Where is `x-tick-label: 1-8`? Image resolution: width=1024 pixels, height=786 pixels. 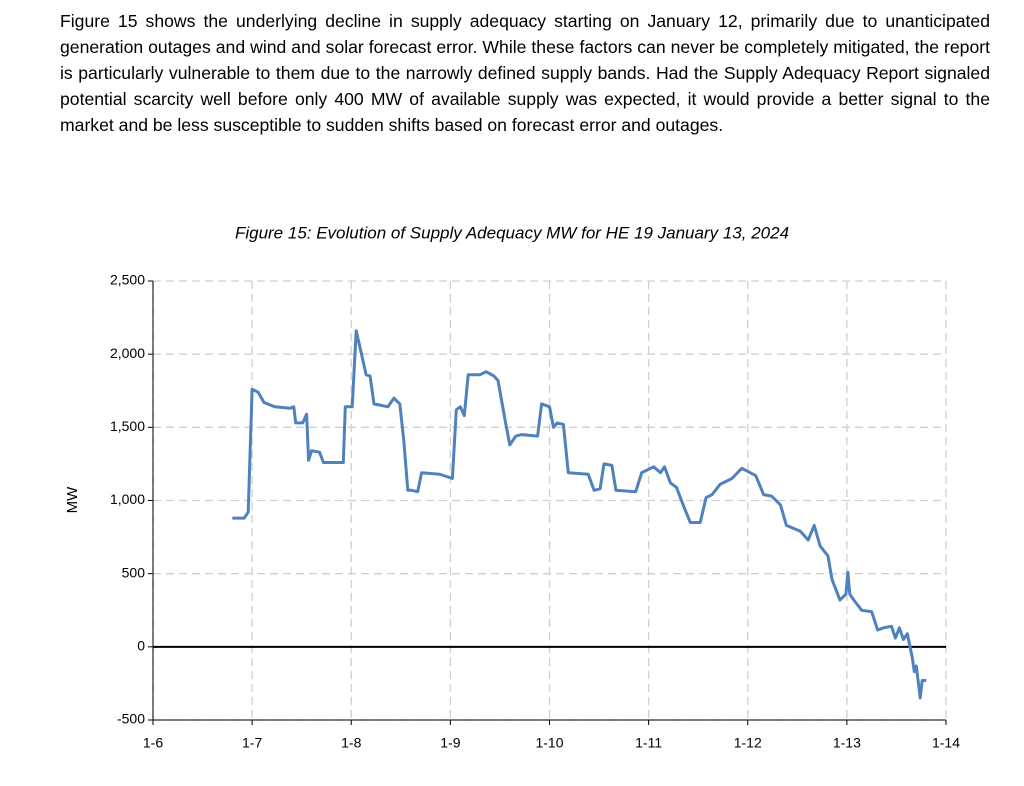
x-tick-label: 1-8 is located at coordinates (351, 743).